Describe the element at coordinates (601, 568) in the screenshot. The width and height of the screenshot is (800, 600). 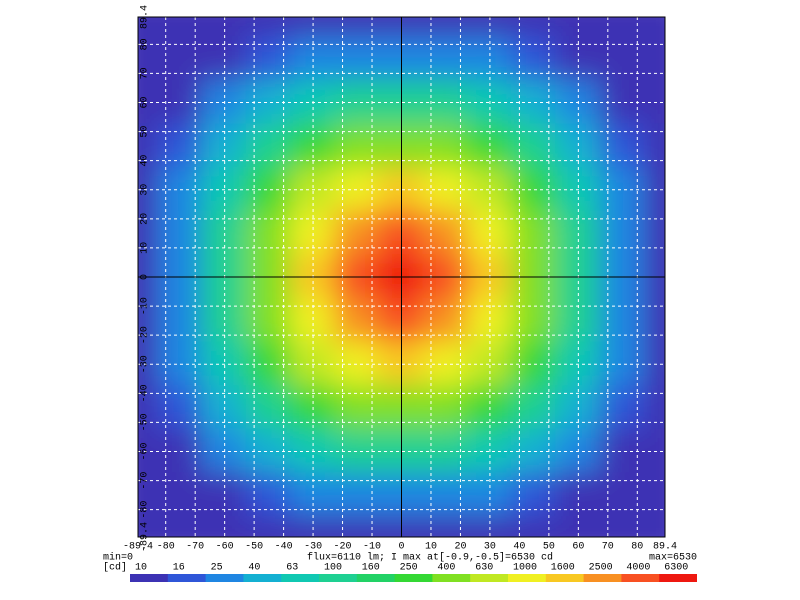
I see `colorbar-label: 2500` at that location.